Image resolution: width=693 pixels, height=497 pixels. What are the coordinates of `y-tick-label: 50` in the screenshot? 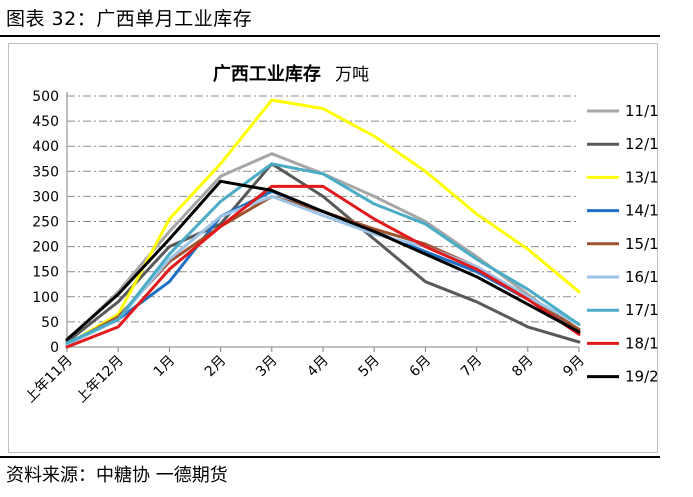 It's located at (50, 323).